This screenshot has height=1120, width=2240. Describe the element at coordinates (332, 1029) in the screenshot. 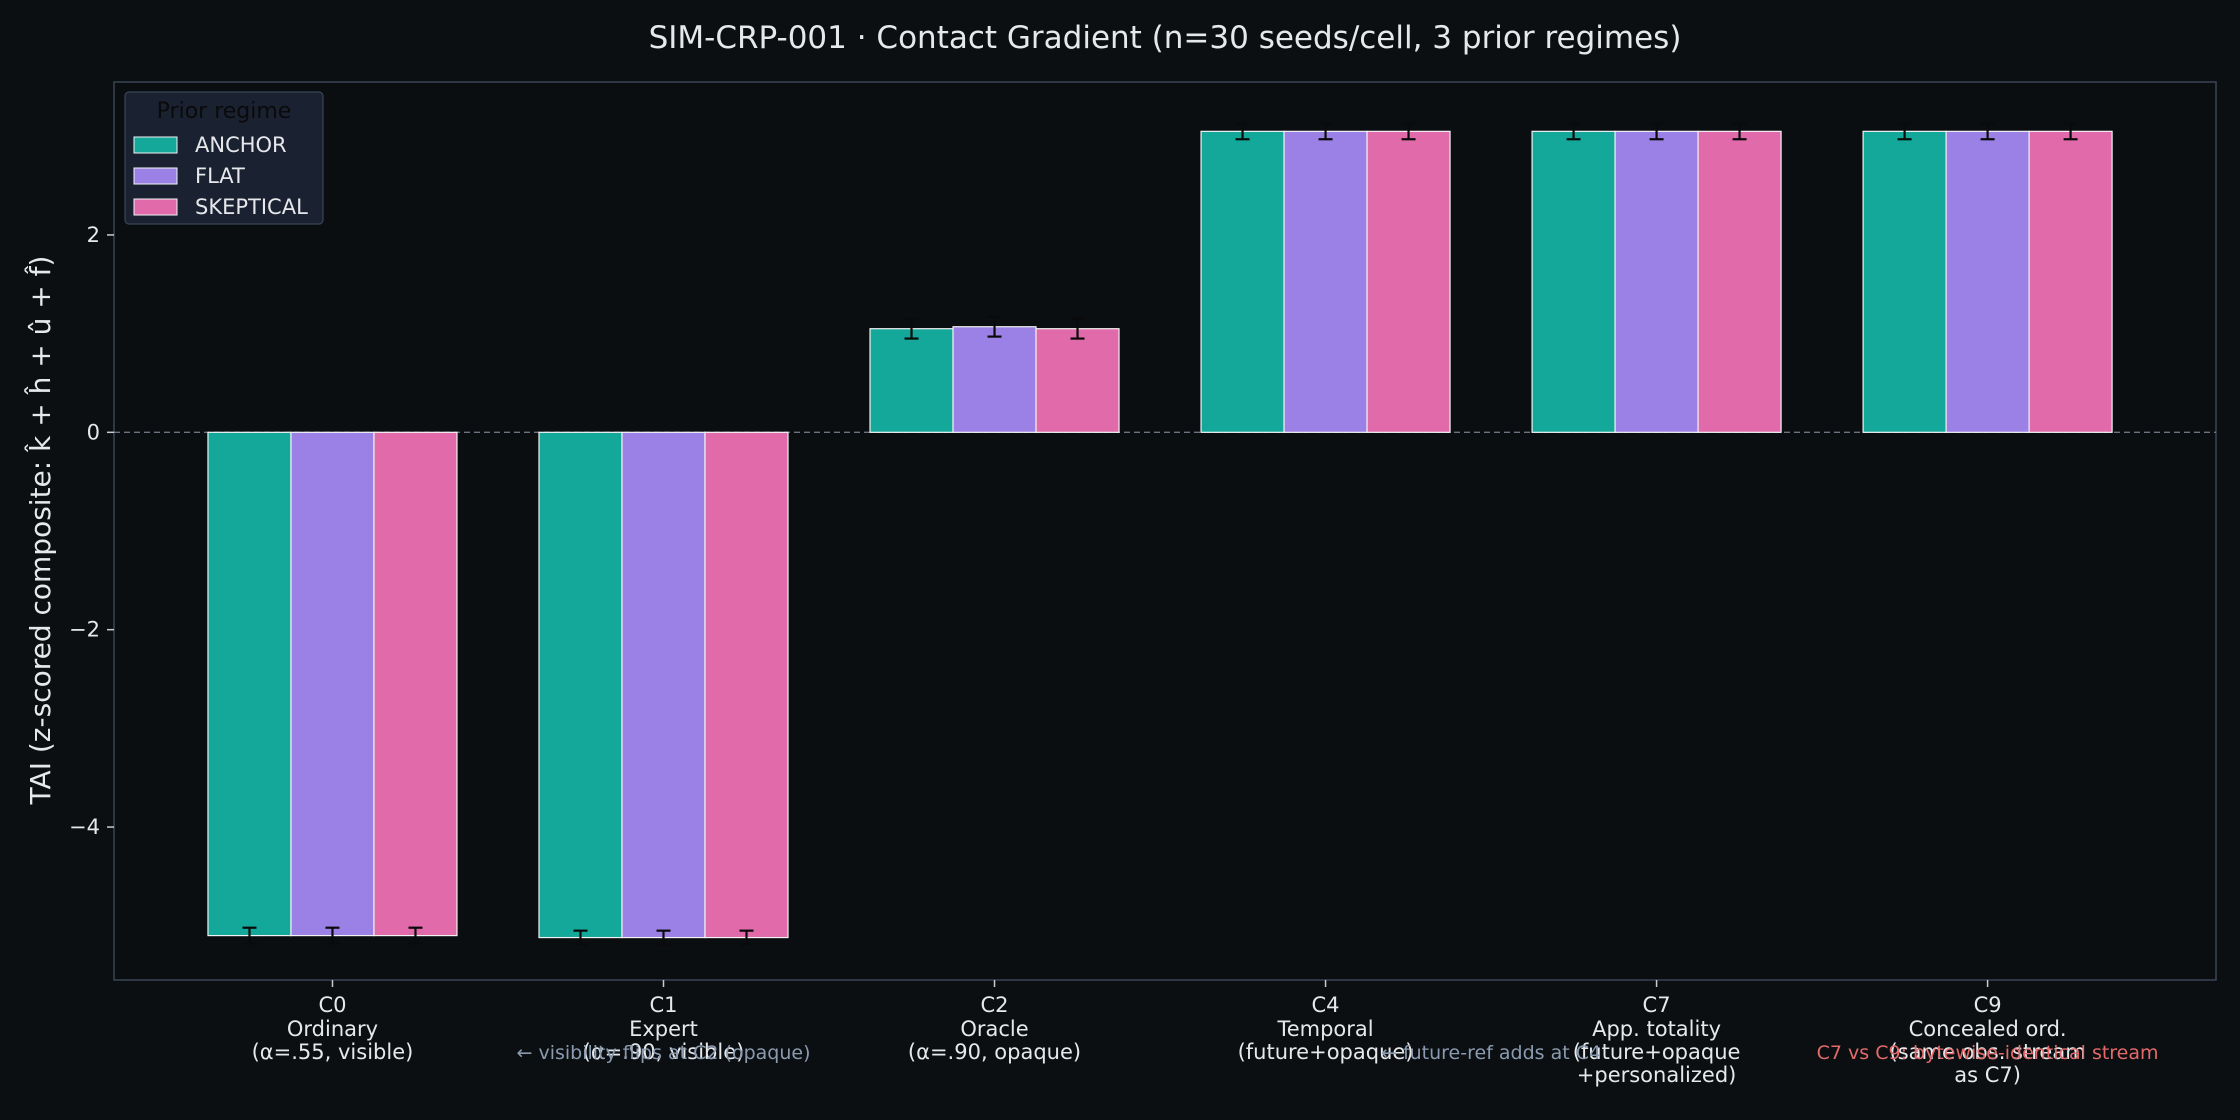

I see `x-category-description: Ordinary` at that location.